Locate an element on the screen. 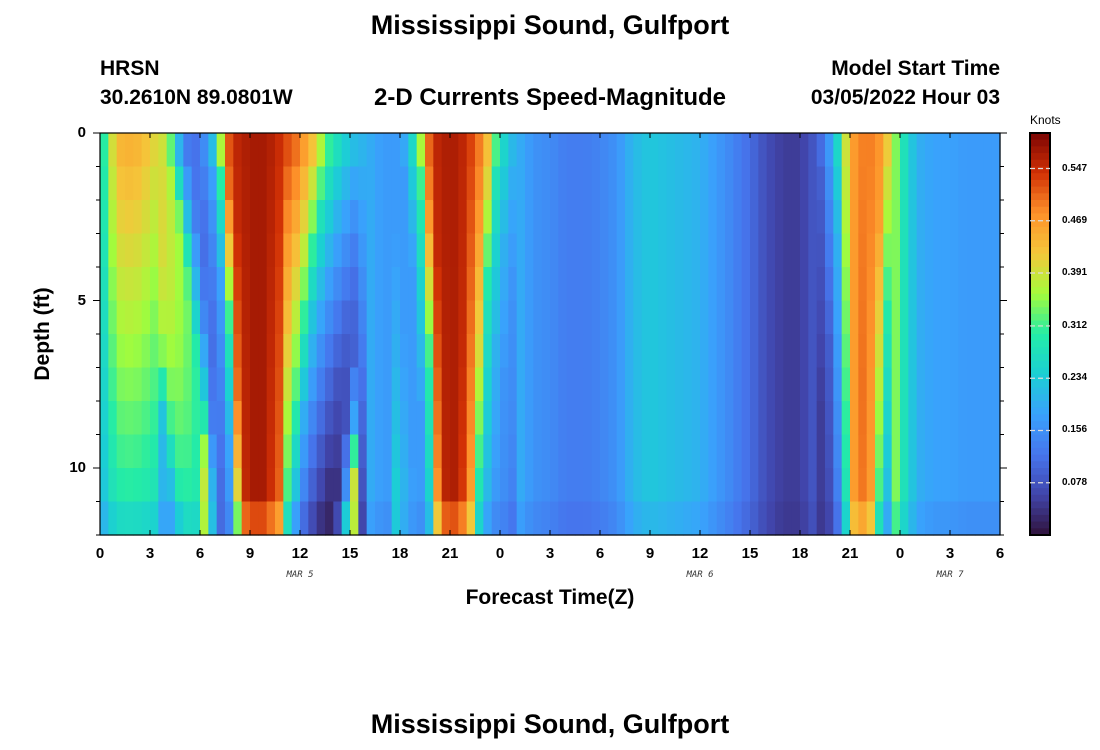 This screenshot has height=750, width=1100. x-tick-label: 15 is located at coordinates (750, 553).